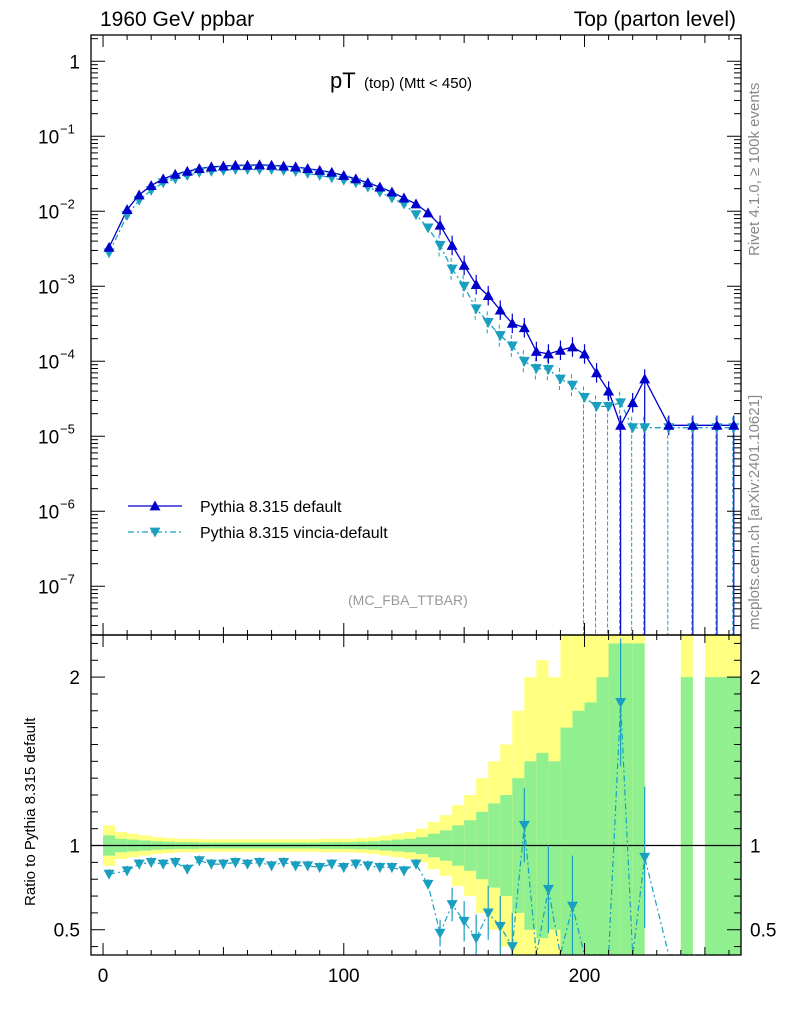 The width and height of the screenshot is (786, 1024). Describe the element at coordinates (754, 512) in the screenshot. I see `mcplots-label: mcplots.cern.ch [arXiv:2401.10621]` at that location.